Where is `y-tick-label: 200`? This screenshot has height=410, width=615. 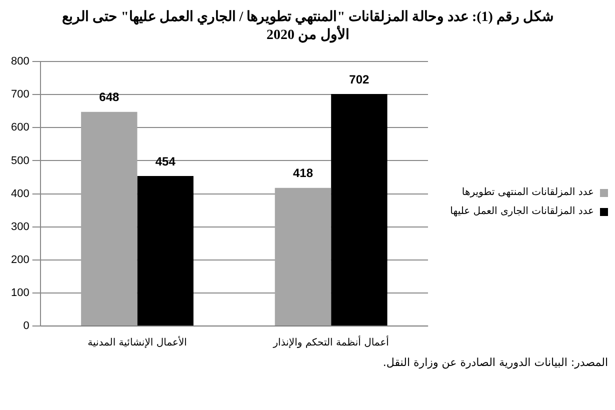 y-tick-label: 200 is located at coordinates (20, 260).